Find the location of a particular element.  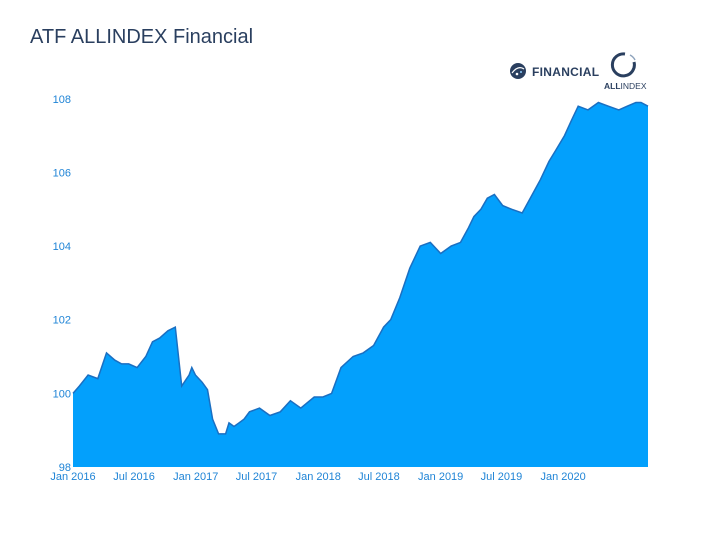

allindex-logo-index: INDEX is located at coordinates (634, 86).